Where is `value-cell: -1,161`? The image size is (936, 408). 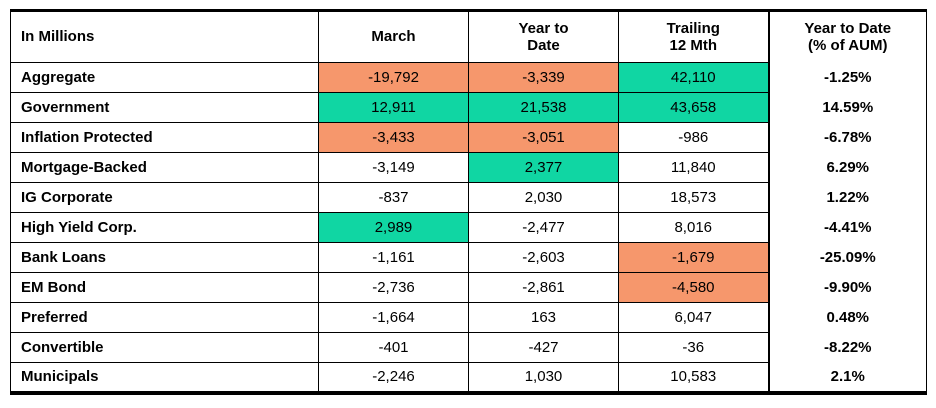
value-cell: -1,161 is located at coordinates (393, 257).